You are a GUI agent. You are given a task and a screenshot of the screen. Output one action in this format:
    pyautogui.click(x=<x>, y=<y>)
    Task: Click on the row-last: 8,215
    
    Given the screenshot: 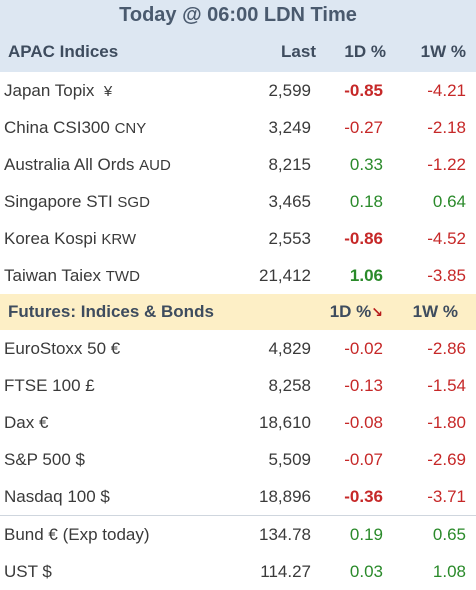 What is the action you would take?
    pyautogui.click(x=289, y=164)
    